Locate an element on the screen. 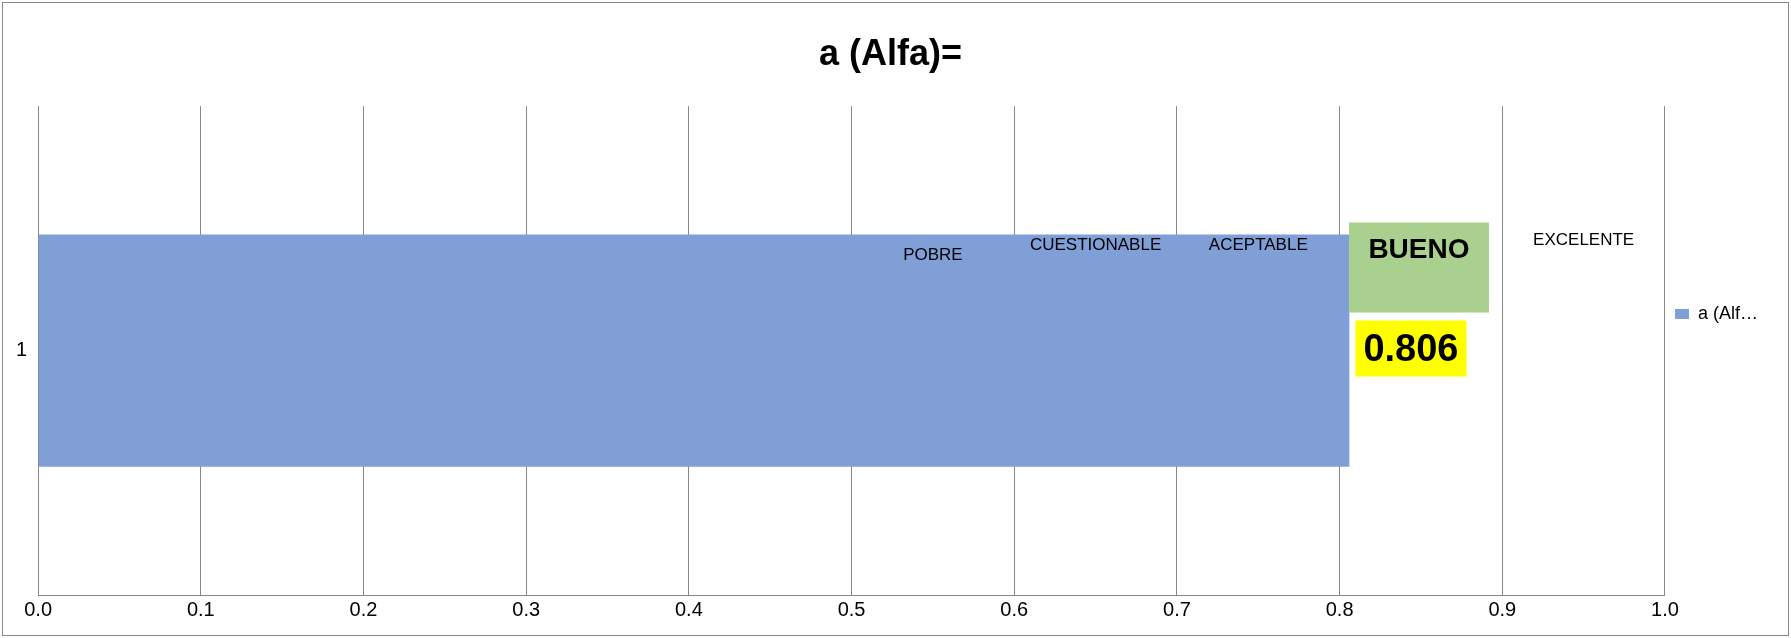 The height and width of the screenshot is (638, 1791). chart-title: a (Alfa)= is located at coordinates (890, 52).